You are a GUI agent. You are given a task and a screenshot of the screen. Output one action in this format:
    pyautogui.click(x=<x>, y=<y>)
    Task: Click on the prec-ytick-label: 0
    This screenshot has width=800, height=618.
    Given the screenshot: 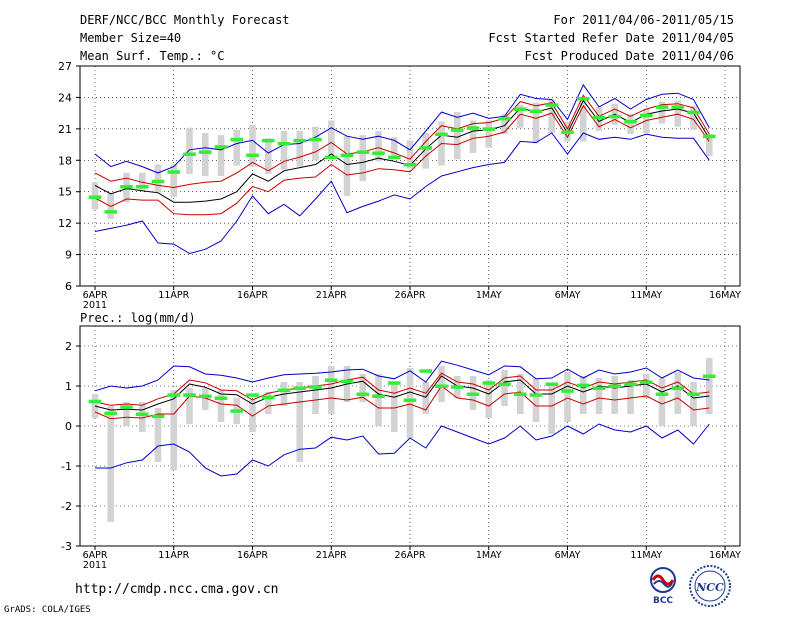 What is the action you would take?
    pyautogui.click(x=68, y=426)
    